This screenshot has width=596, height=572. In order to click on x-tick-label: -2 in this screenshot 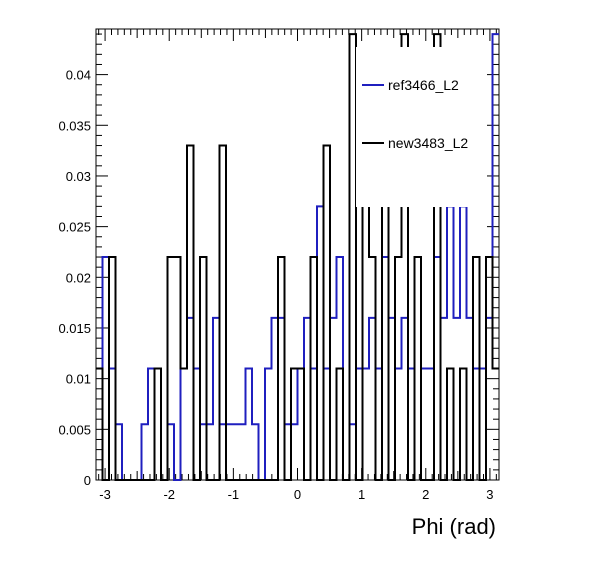, I will do `click(169, 494)`.